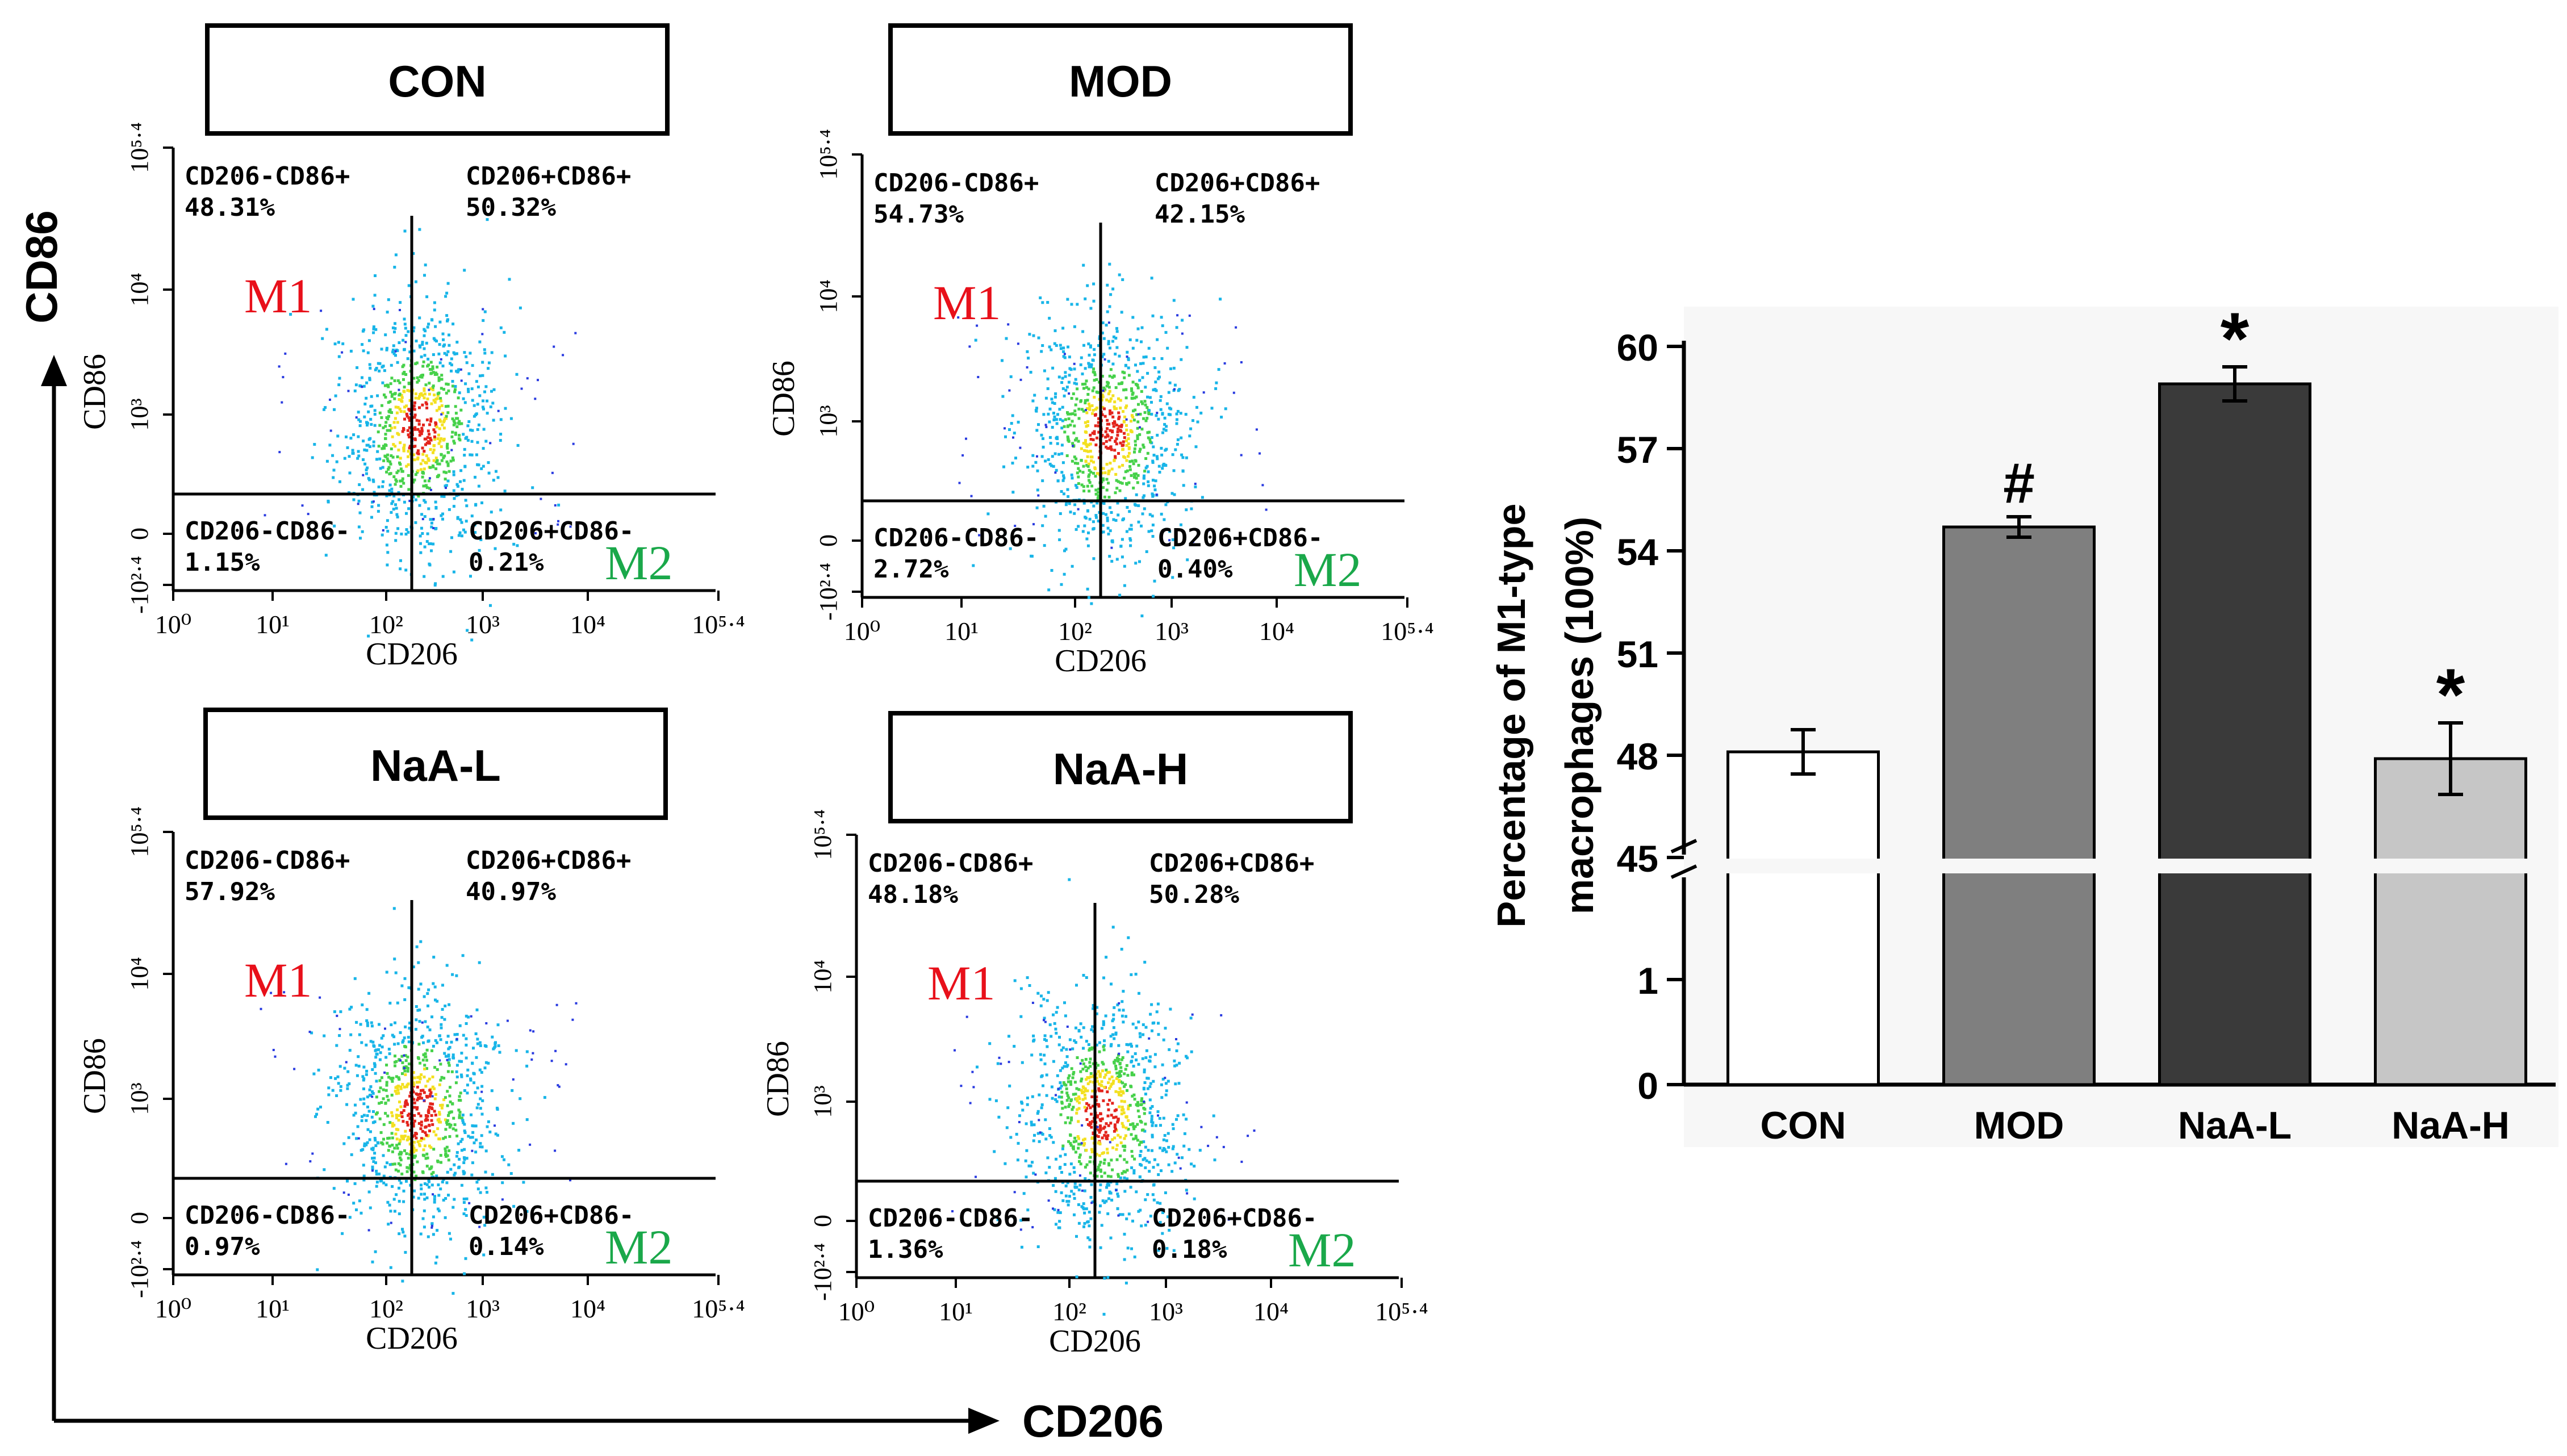  Describe the element at coordinates (639, 562) in the screenshot. I see `m2-tag: M2` at that location.